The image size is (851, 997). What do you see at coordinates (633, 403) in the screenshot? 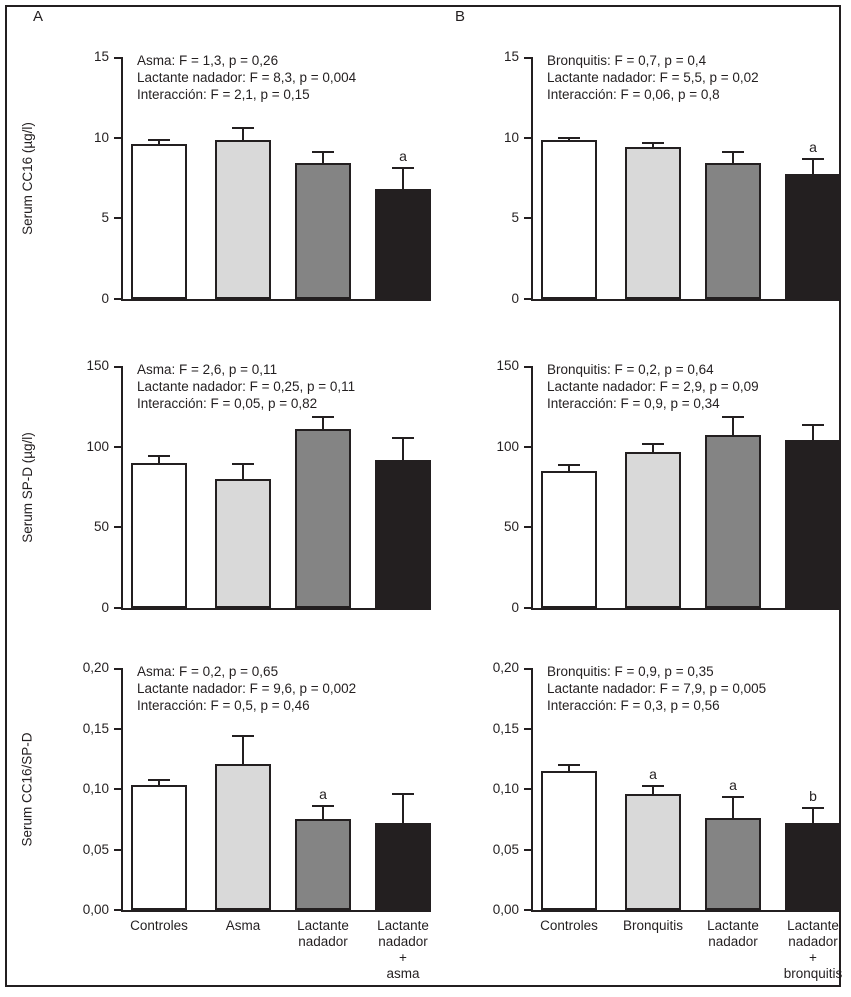
I see `stats-annotation-line: Interacción: F = 0,9, p = 0,34` at bounding box center [633, 403].